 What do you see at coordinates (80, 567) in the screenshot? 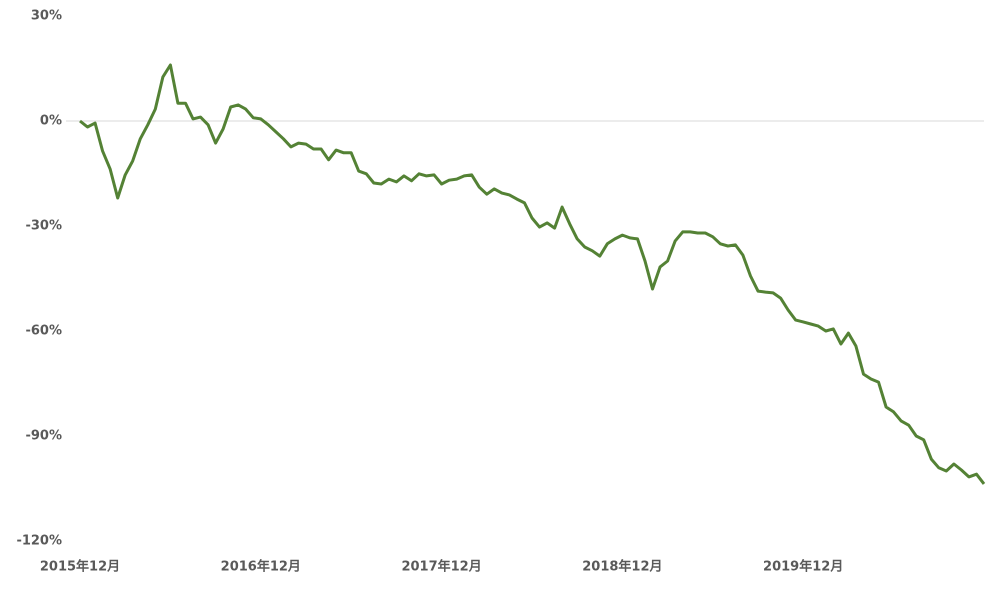
I see `x-tick-label: 2015年12月` at bounding box center [80, 567].